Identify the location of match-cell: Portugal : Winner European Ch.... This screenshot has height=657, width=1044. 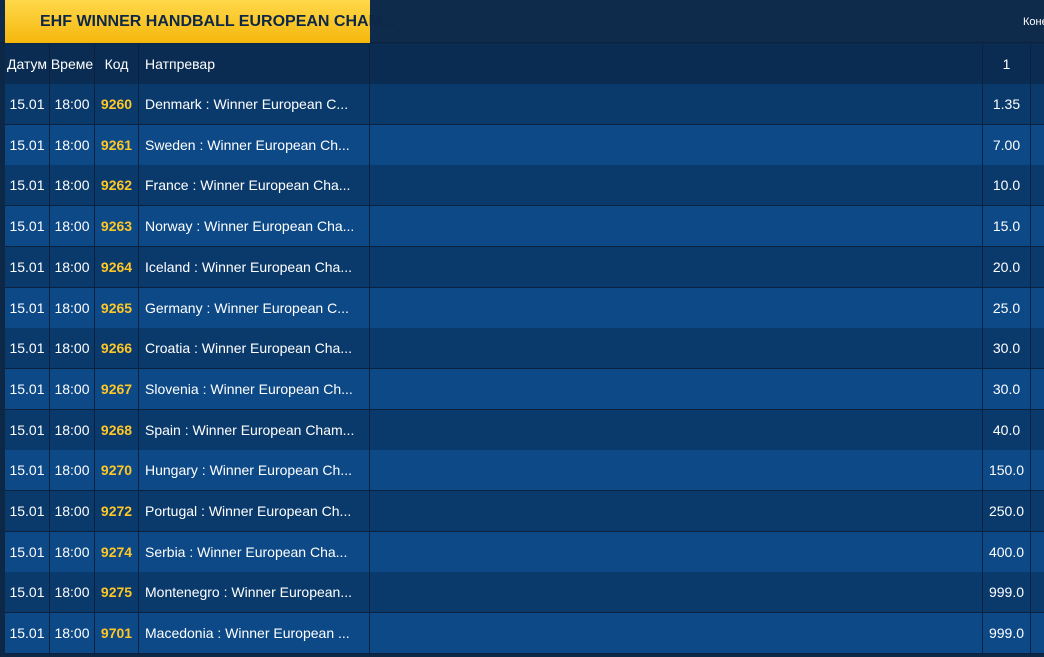
(254, 511).